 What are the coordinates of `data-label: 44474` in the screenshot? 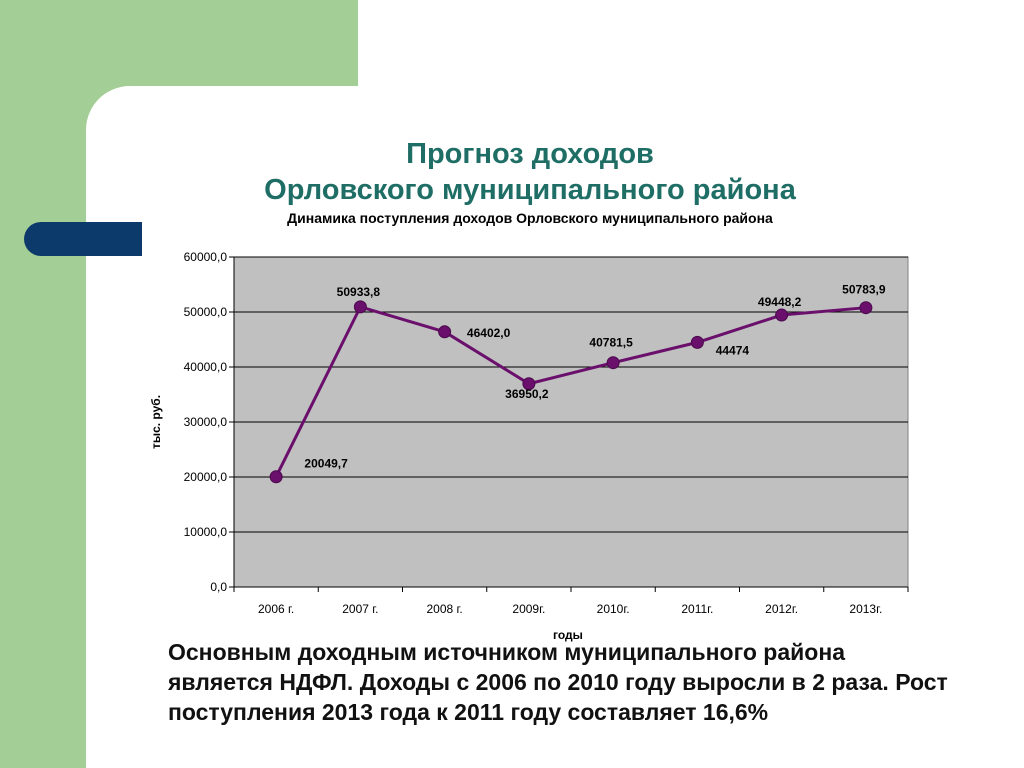 It's located at (733, 350).